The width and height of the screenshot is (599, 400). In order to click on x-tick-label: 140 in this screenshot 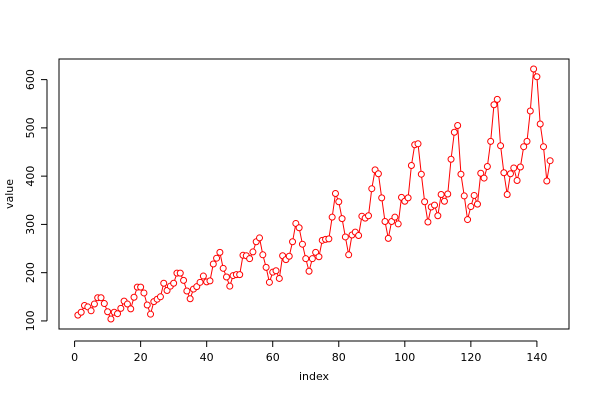, I will do `click(536, 357)`.